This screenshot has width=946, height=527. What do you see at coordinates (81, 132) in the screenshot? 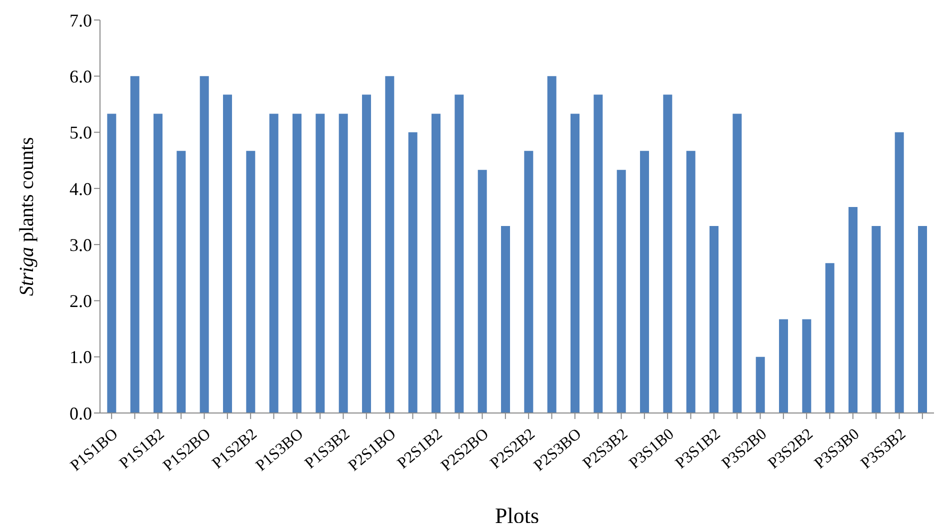
I see `y-tick-label: 5.0` at bounding box center [81, 132].